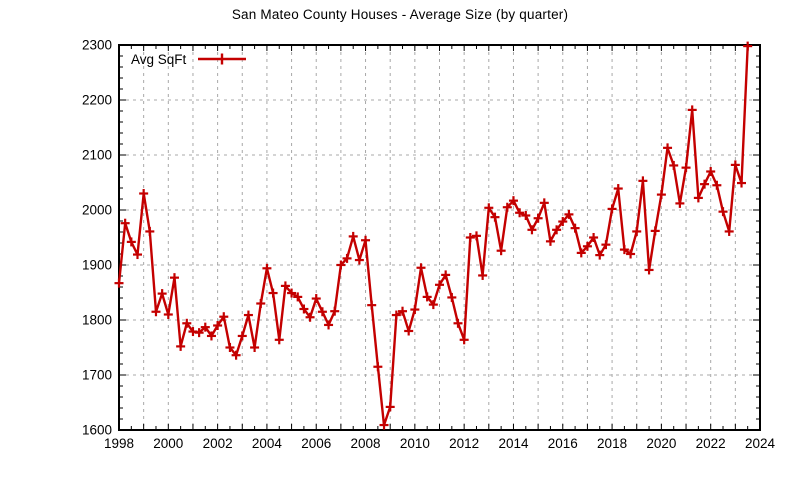 The image size is (800, 480). I want to click on svg-text: 2010, so click(415, 443).